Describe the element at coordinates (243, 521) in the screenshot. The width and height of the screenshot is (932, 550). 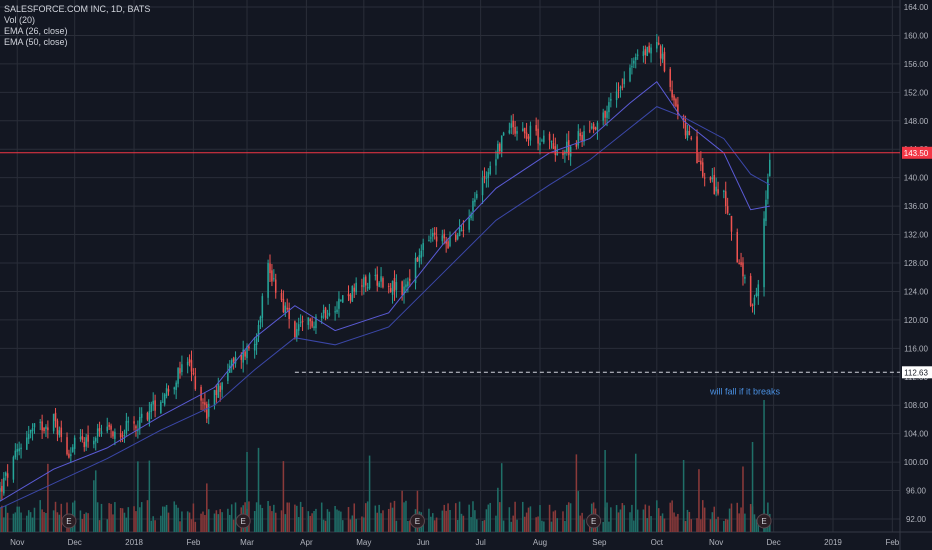
I see `earnings-marker` at that location.